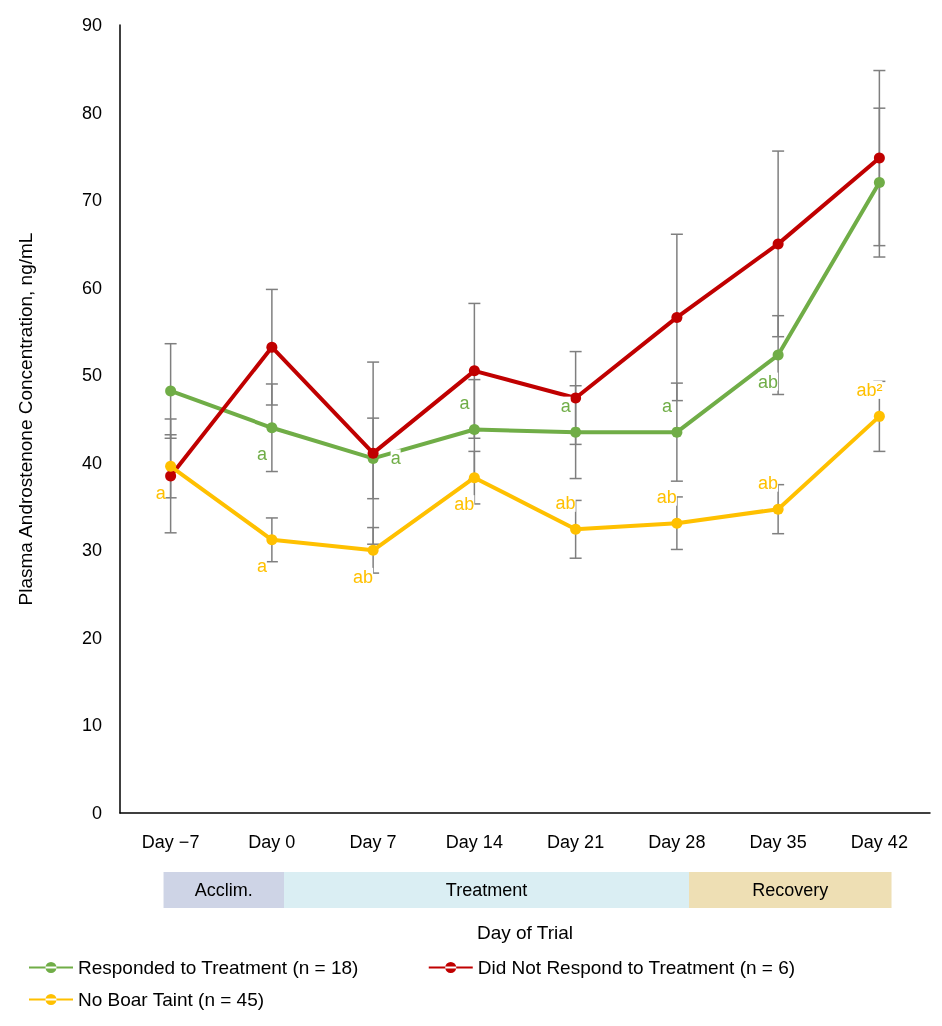 Image resolution: width=942 pixels, height=1026 pixels. Describe the element at coordinates (91, 25) in the screenshot. I see `y-tick-label: 90` at that location.